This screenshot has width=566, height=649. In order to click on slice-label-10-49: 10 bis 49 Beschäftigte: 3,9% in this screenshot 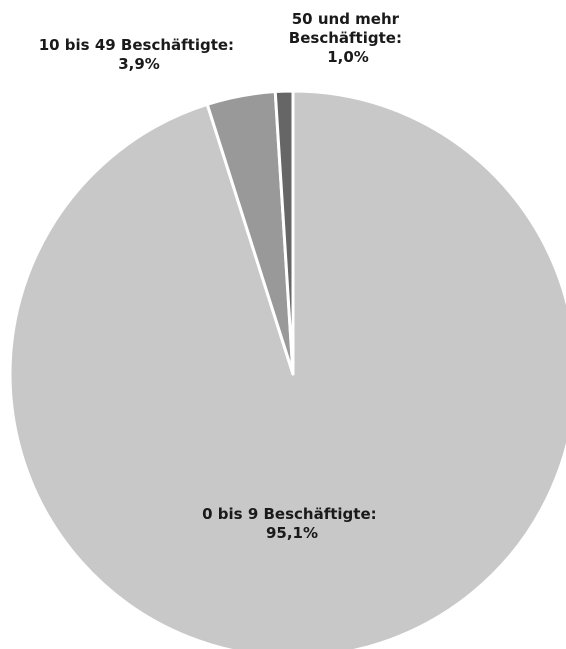, I will do `click(139, 54)`.